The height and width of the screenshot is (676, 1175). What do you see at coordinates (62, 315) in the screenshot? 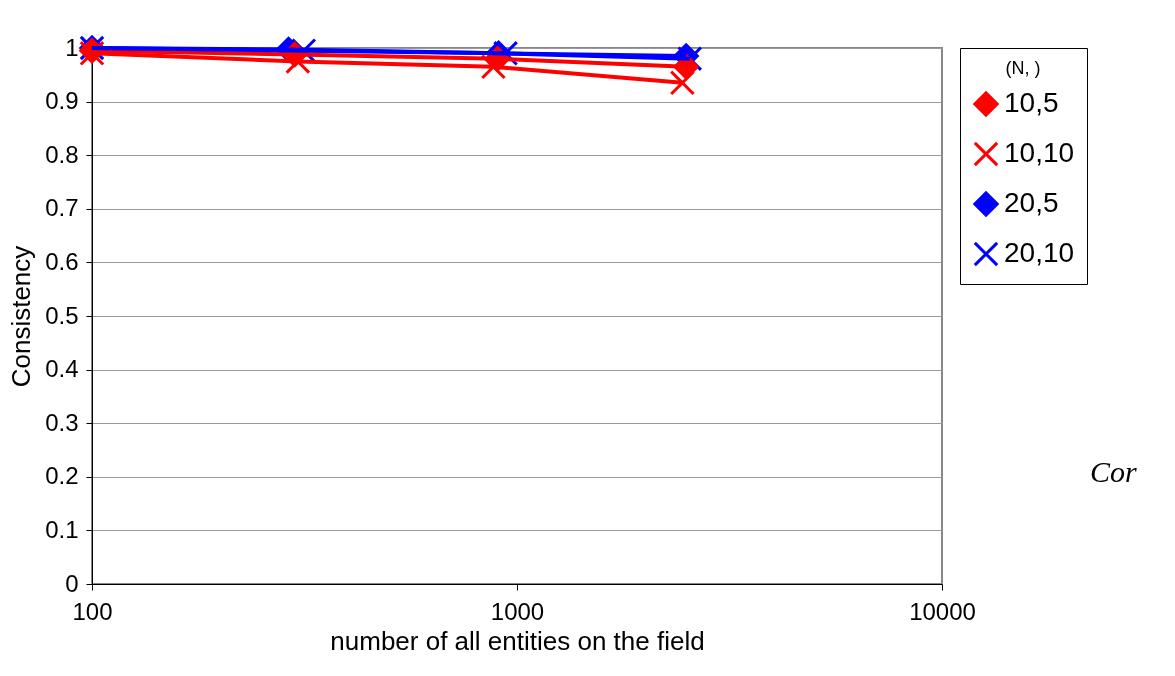
I see `y-tick-label: 0.5` at bounding box center [62, 315].